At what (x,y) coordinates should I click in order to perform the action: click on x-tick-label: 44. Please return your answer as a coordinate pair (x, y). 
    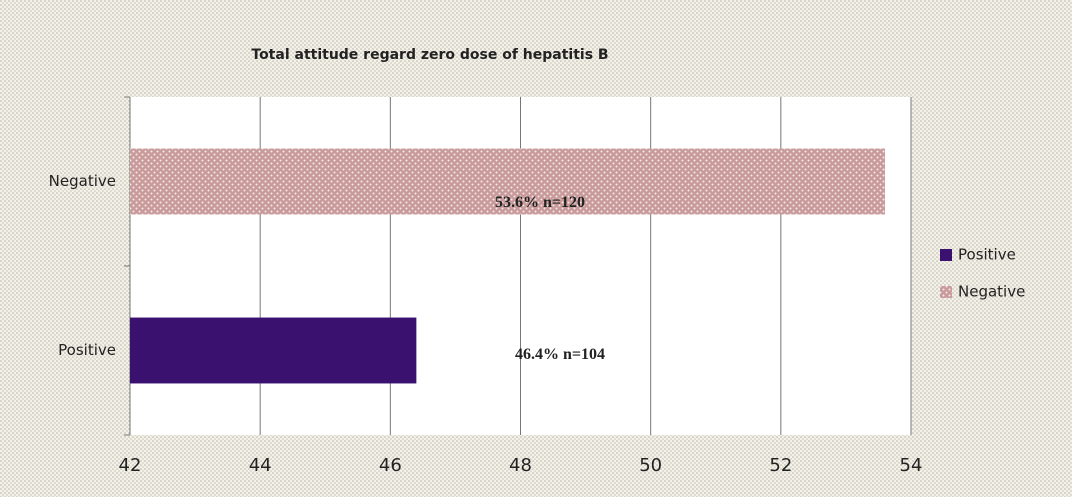
    Looking at the image, I should click on (260, 465).